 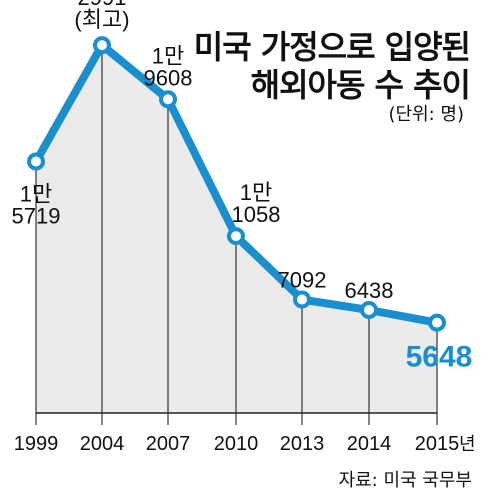 What do you see at coordinates (369, 290) in the screenshot?
I see `data-label: 6438` at bounding box center [369, 290].